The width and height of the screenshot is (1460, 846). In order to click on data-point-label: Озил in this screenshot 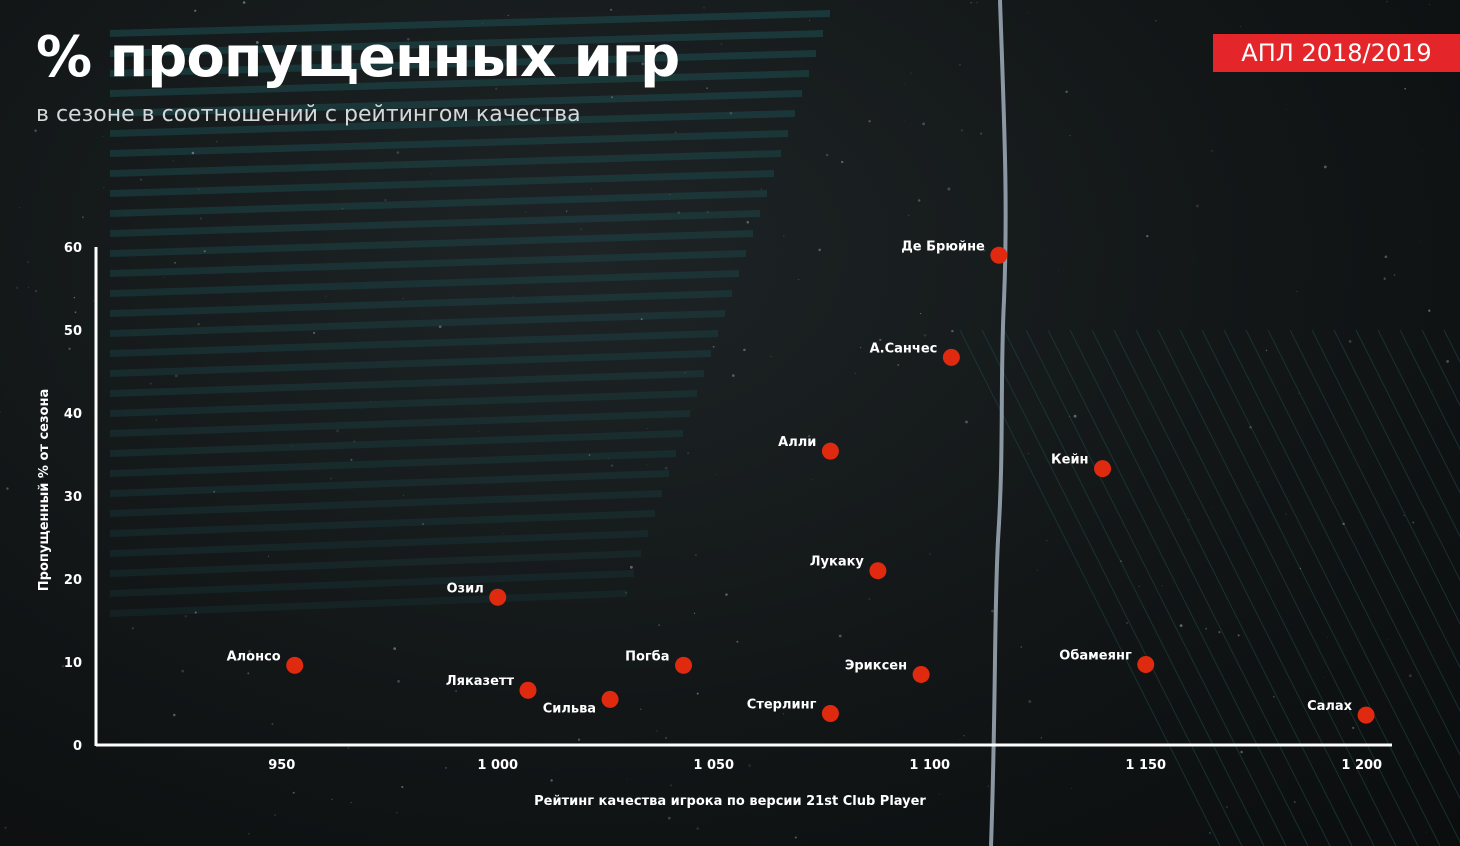, I will do `click(465, 588)`.